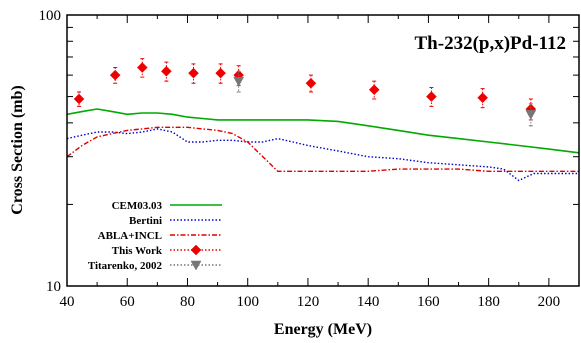 The image size is (581, 343). Describe the element at coordinates (50, 16) in the screenshot. I see `y-tick-label: 100` at that location.